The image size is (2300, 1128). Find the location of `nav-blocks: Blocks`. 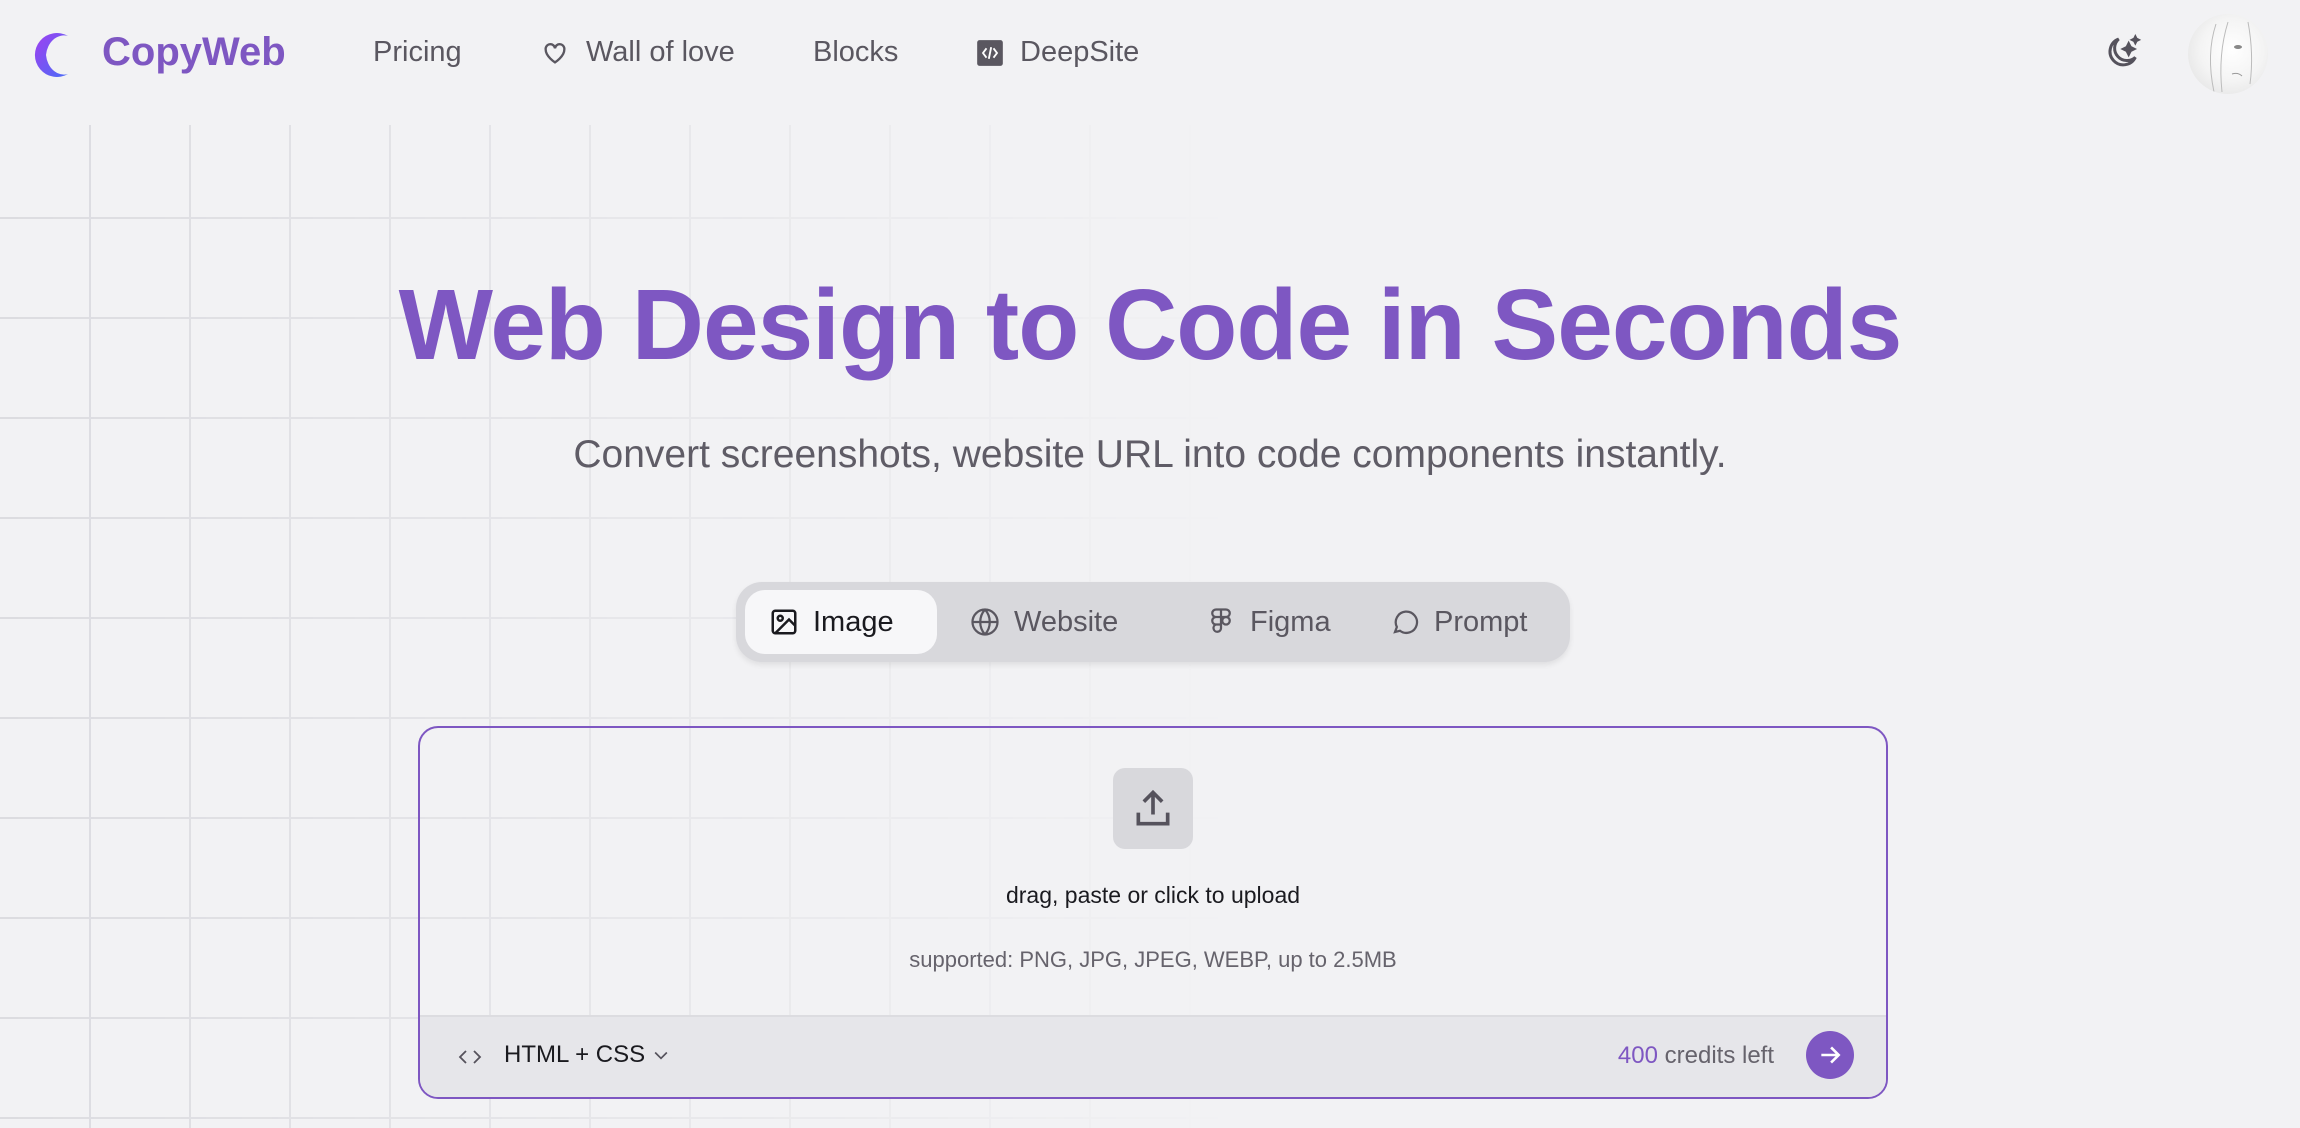

nav-blocks: Blocks is located at coordinates (855, 52).